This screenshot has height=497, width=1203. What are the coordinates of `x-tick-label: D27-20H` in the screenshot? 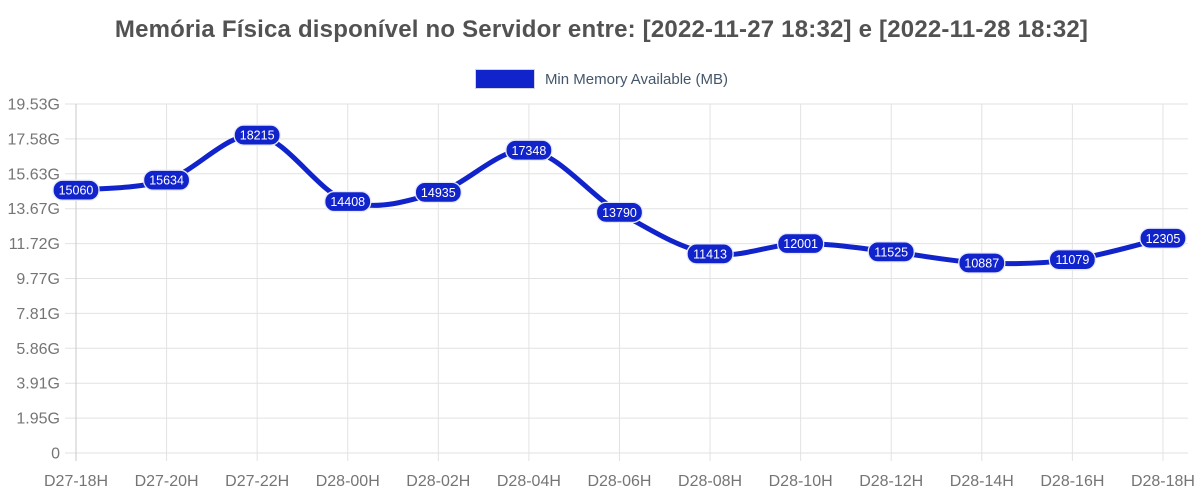 It's located at (167, 481).